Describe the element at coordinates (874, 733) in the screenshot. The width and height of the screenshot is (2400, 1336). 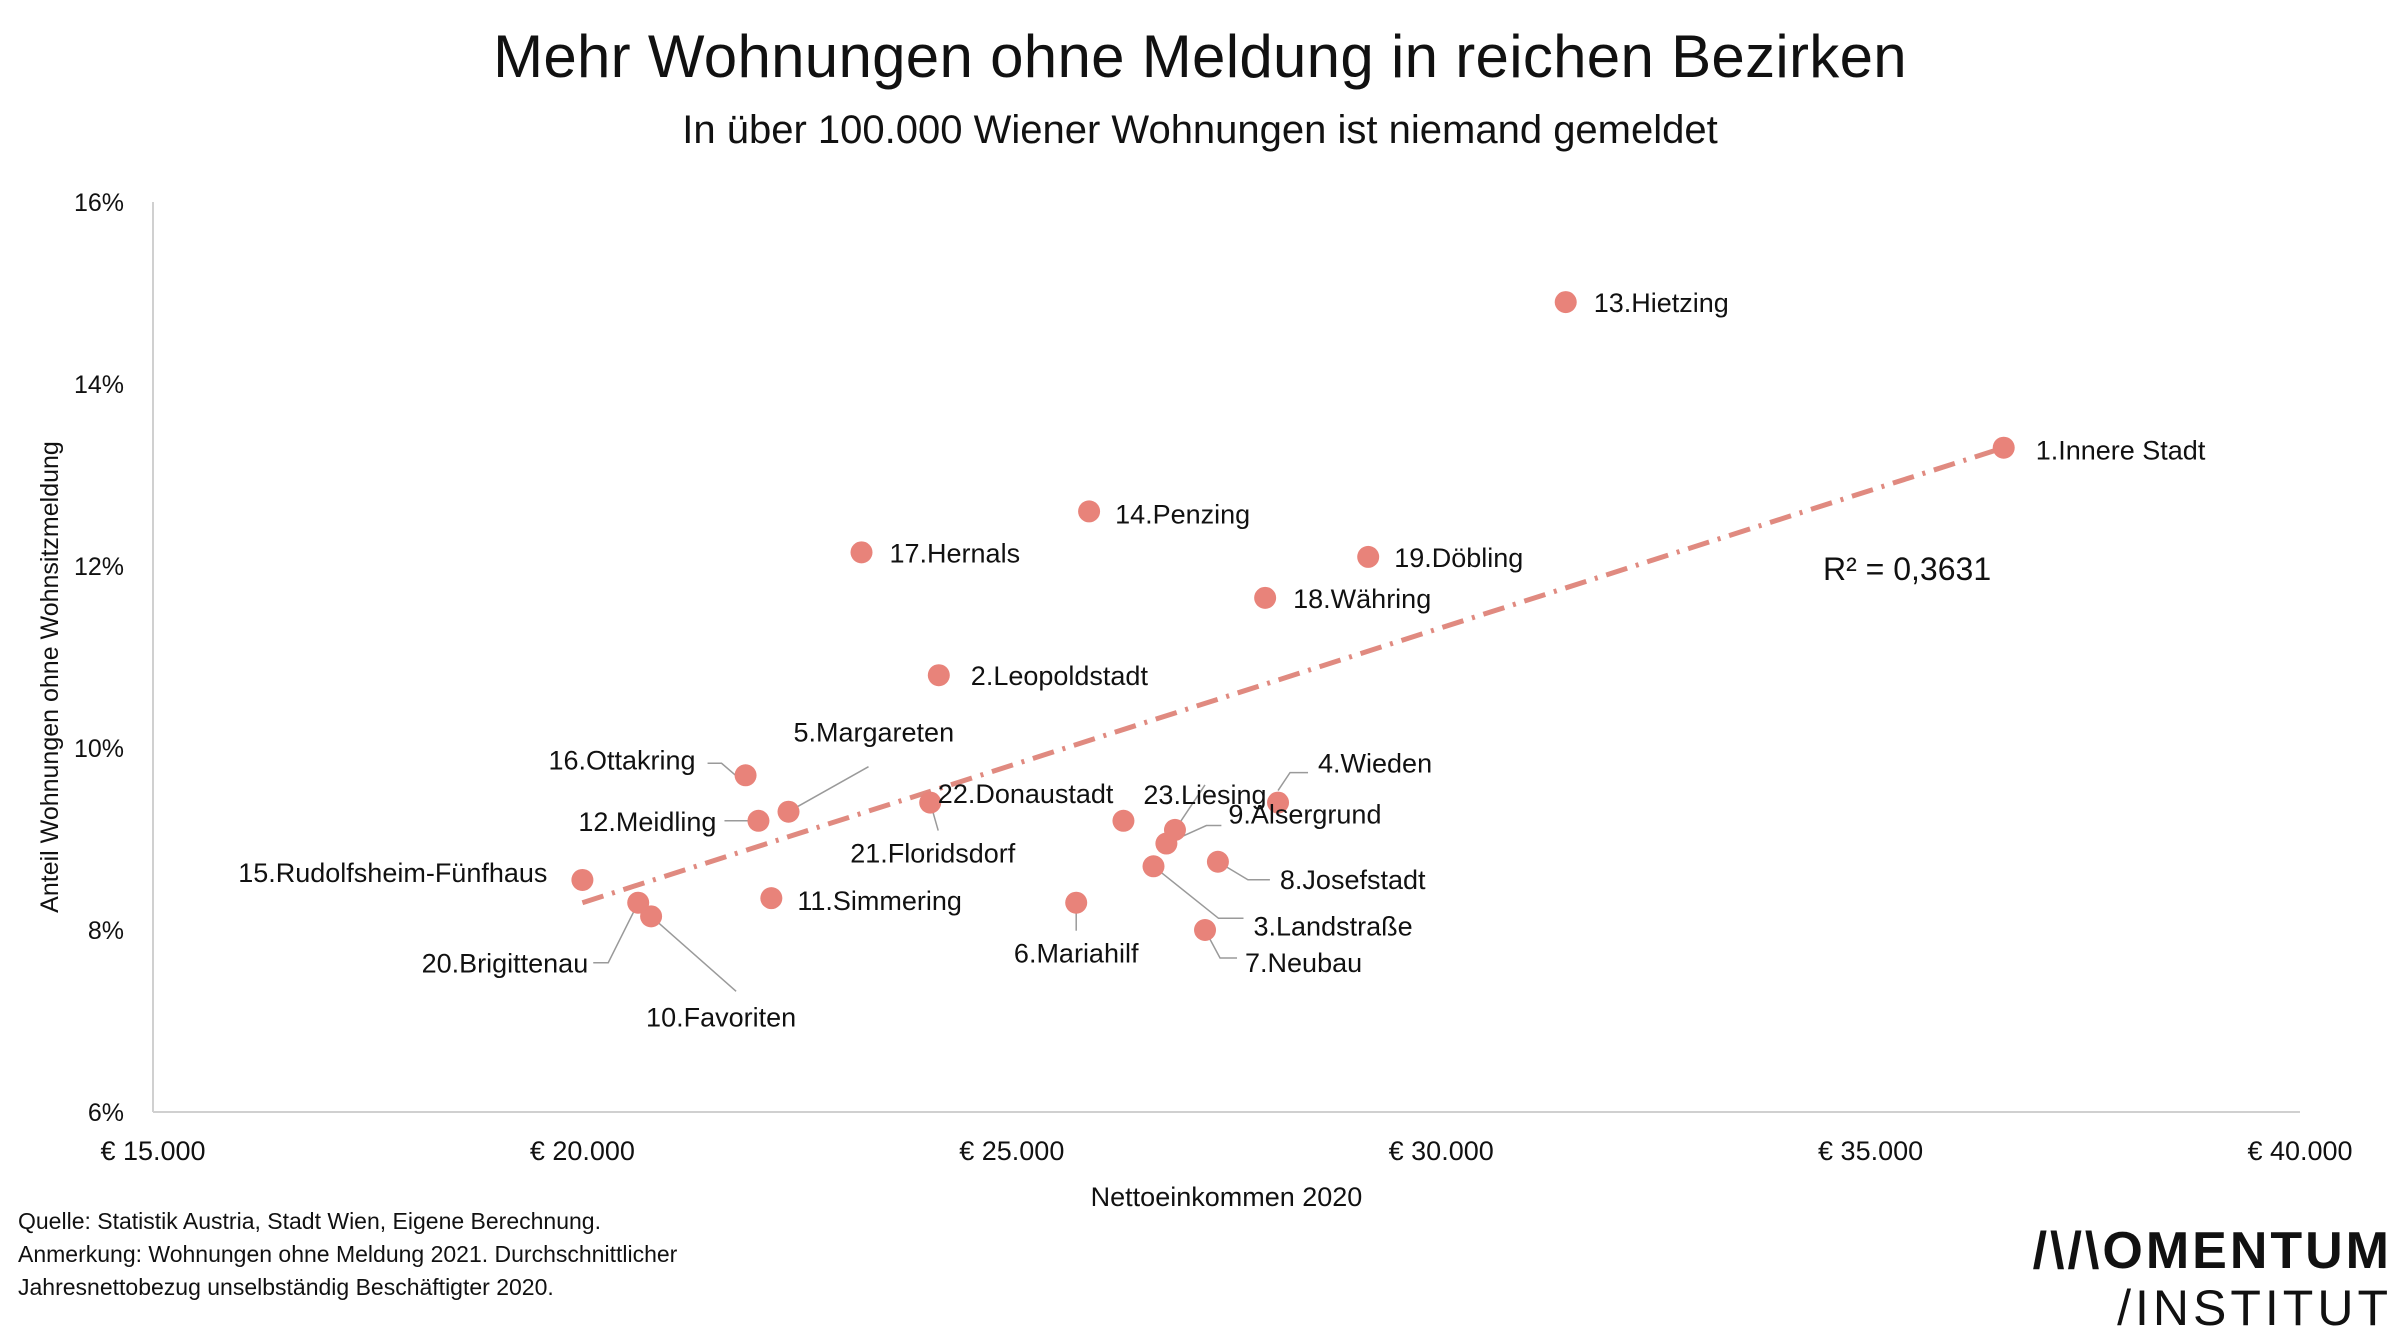
I see `point-label: 5.Margareten` at that location.